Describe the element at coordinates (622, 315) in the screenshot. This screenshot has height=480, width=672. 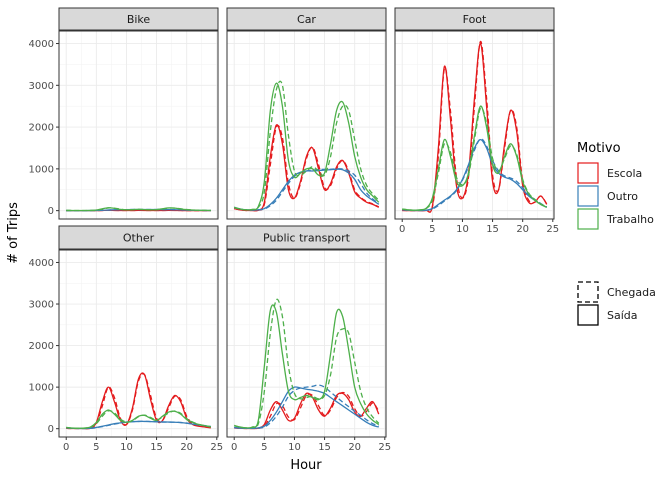
I see `legend-label: Saída` at that location.